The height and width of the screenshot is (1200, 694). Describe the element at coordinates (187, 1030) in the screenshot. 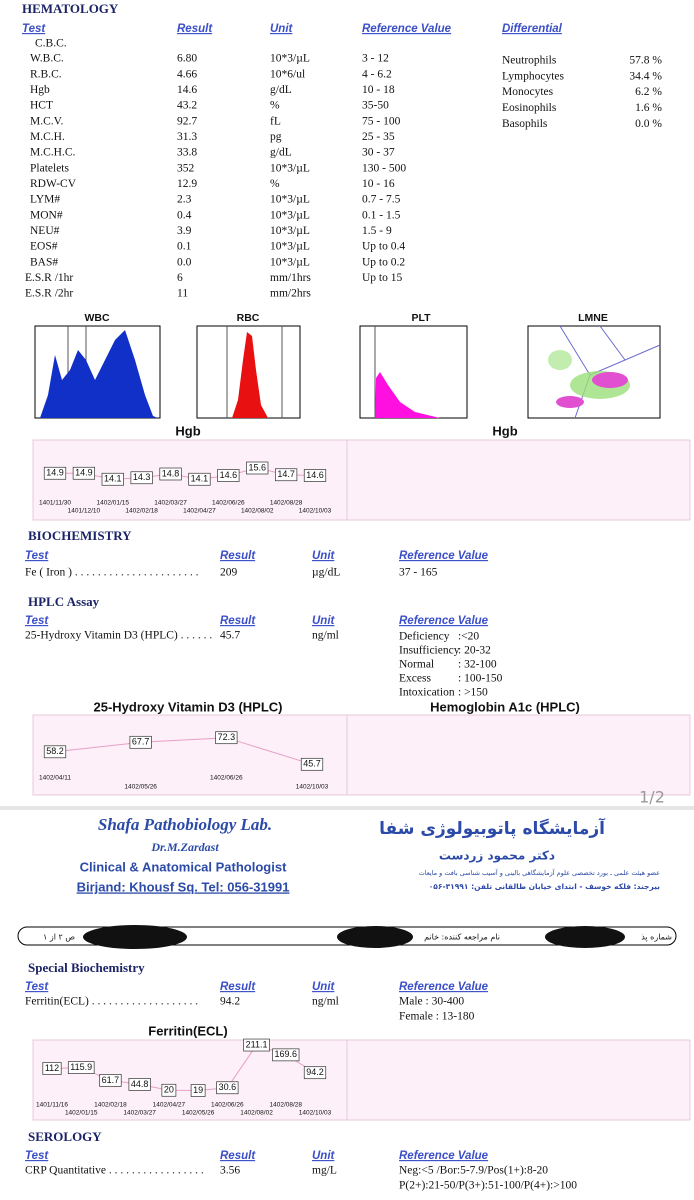

I see `chart-title: Ferritin(ECL)` at that location.